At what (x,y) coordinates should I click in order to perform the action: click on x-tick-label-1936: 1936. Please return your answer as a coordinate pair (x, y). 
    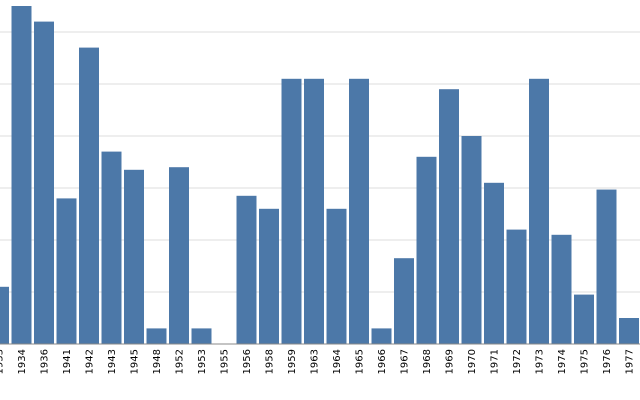
    Looking at the image, I should click on (45, 361).